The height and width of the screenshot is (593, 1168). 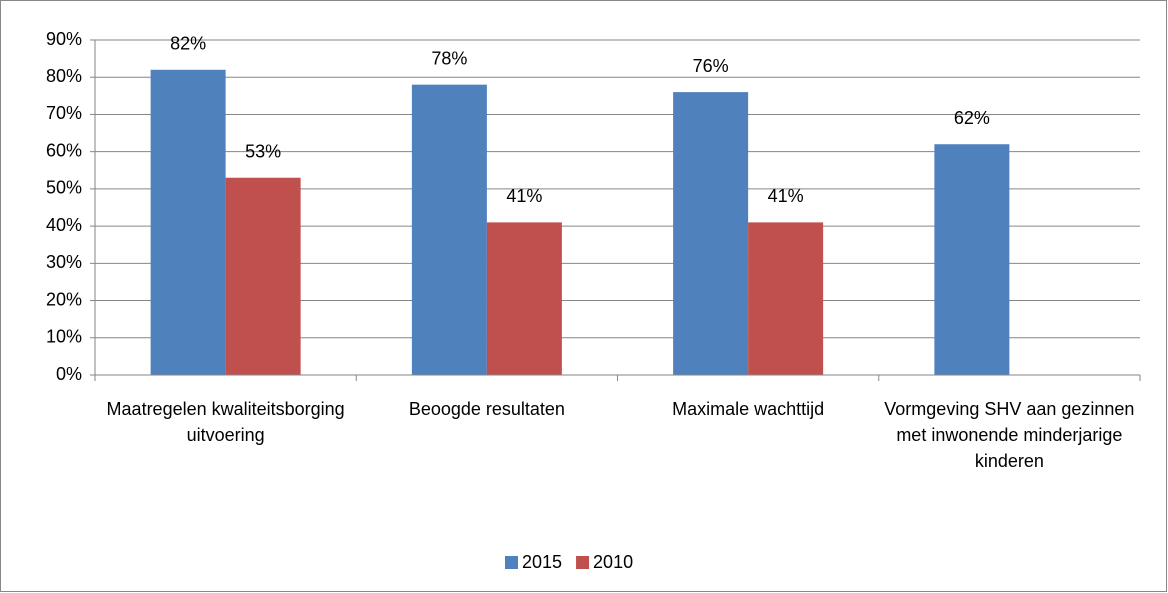 What do you see at coordinates (972, 118) in the screenshot?
I see `data-label: 62%` at bounding box center [972, 118].